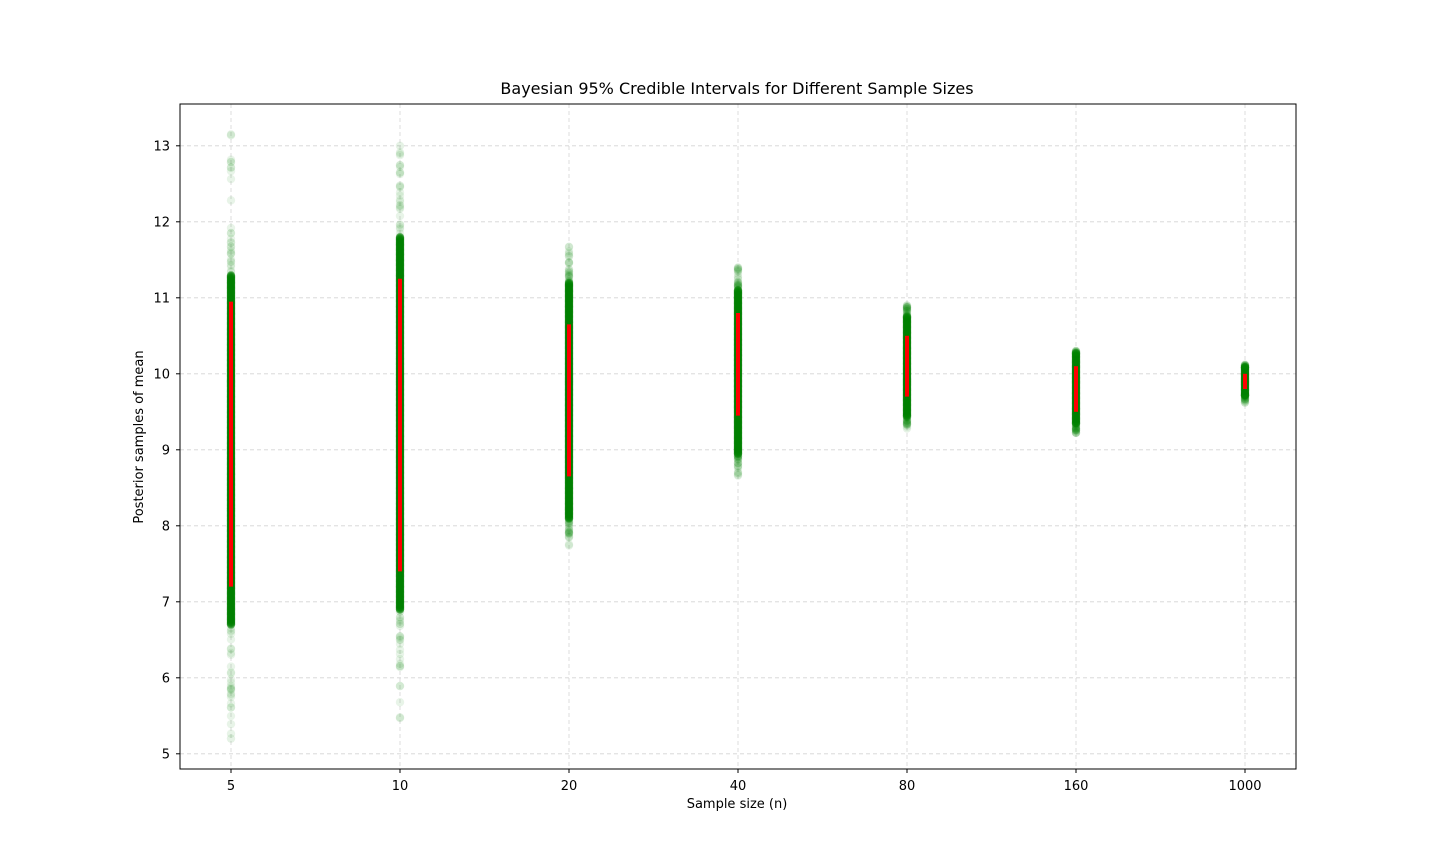 The width and height of the screenshot is (1440, 864). I want to click on y-tick-label: 7, so click(166, 602).